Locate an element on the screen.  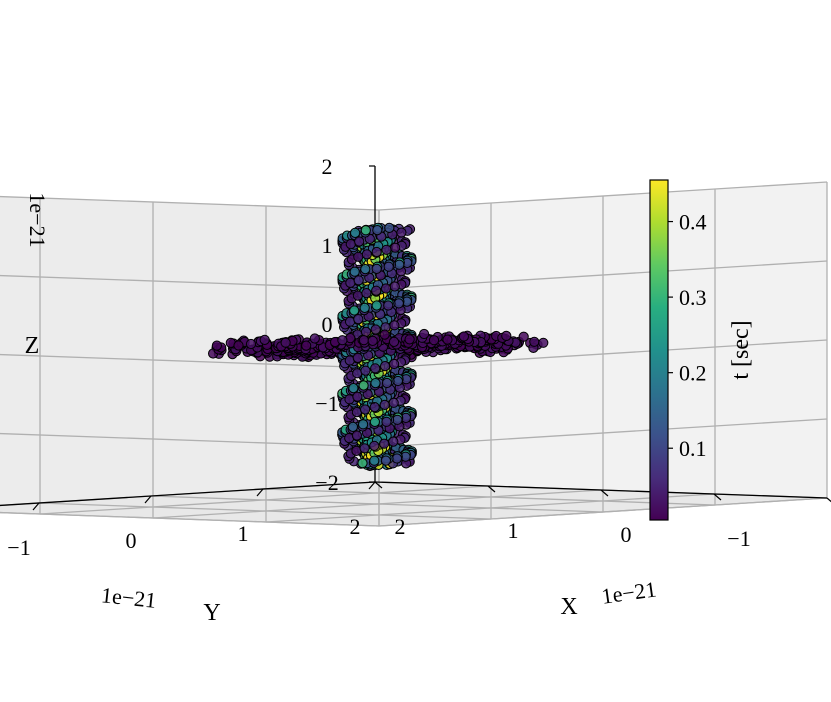
colorbar-gradient is located at coordinates (659, 350).